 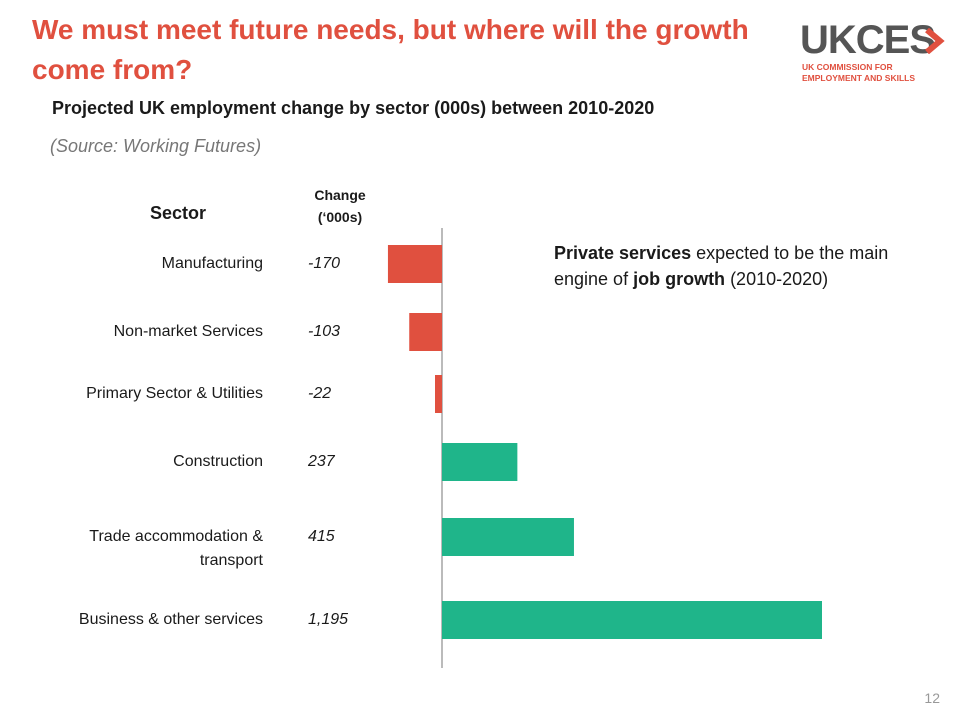 I want to click on page-number: 12, so click(x=932, y=698).